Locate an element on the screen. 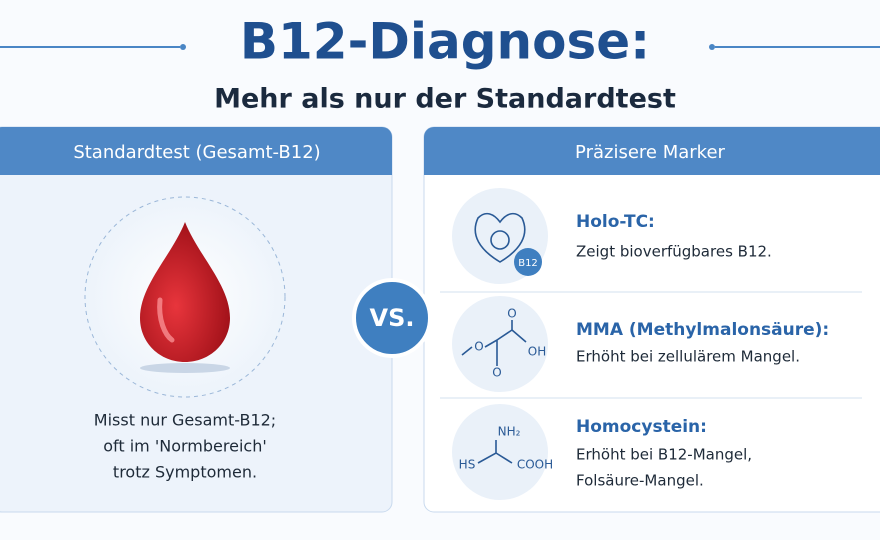 This screenshot has height=540, width=880. title: B12-Diagnose: is located at coordinates (445, 42).